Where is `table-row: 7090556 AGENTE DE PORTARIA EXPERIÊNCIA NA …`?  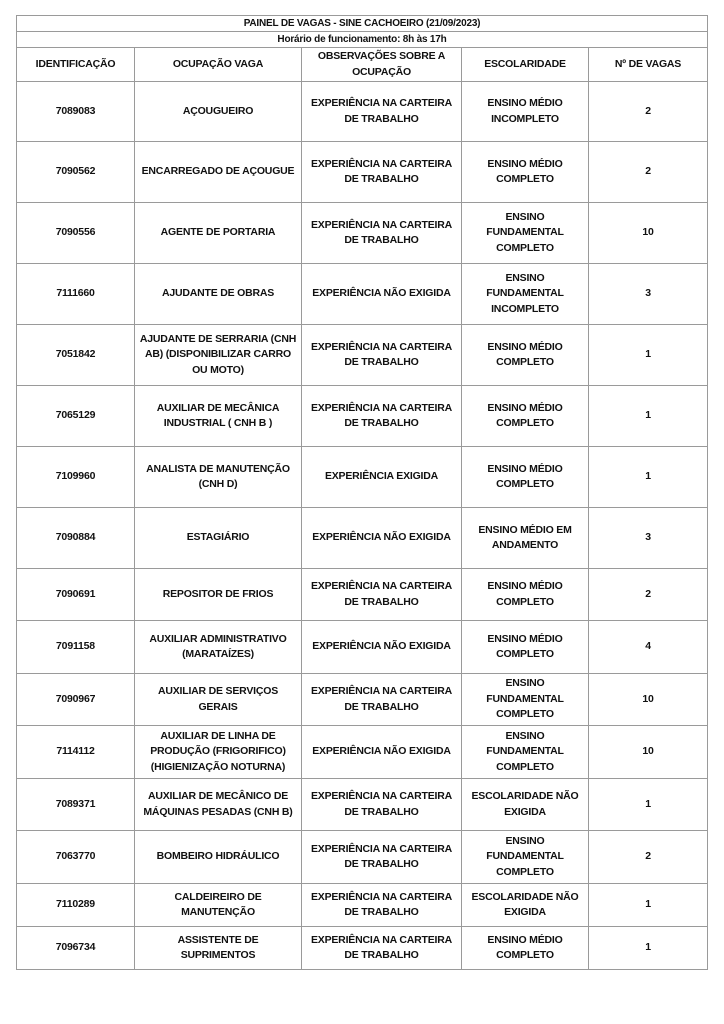
table-row: 7090556 AGENTE DE PORTARIA EXPERIÊNCIA NA … is located at coordinates (362, 233).